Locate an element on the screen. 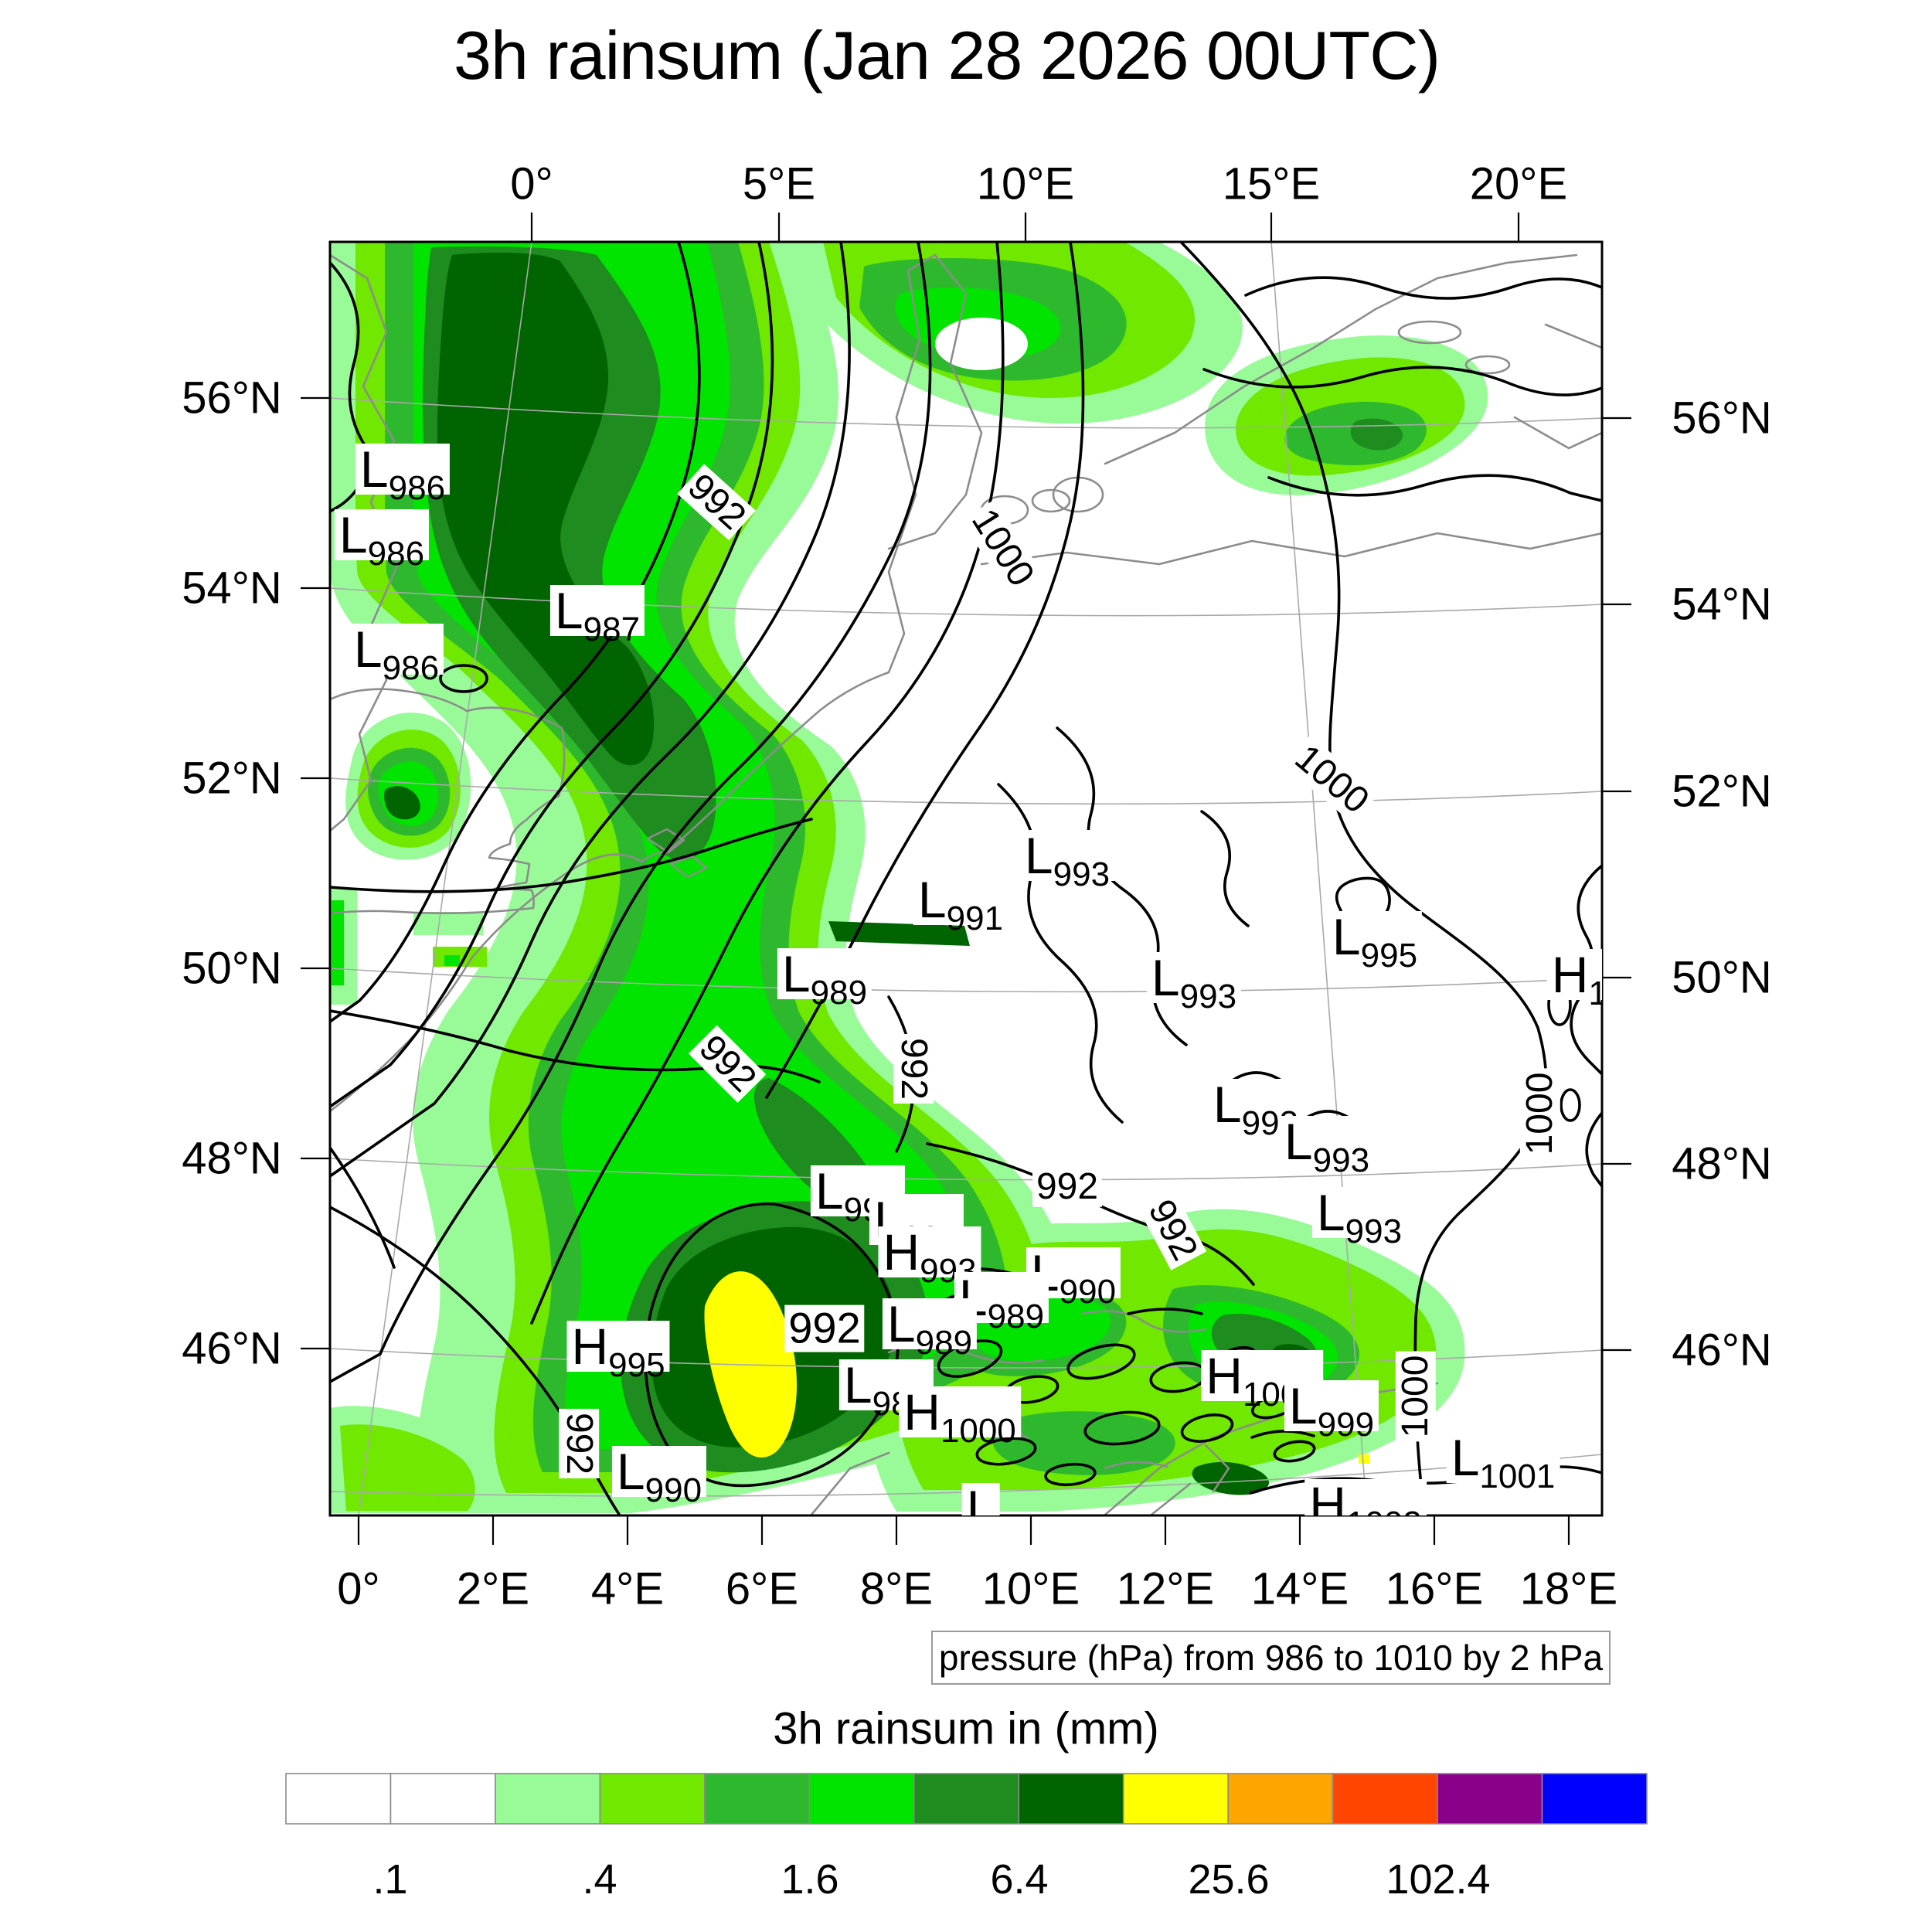 Image resolution: width=1932 pixels, height=1932 pixels. pressure-center-value: 1000 is located at coordinates (978, 1431).